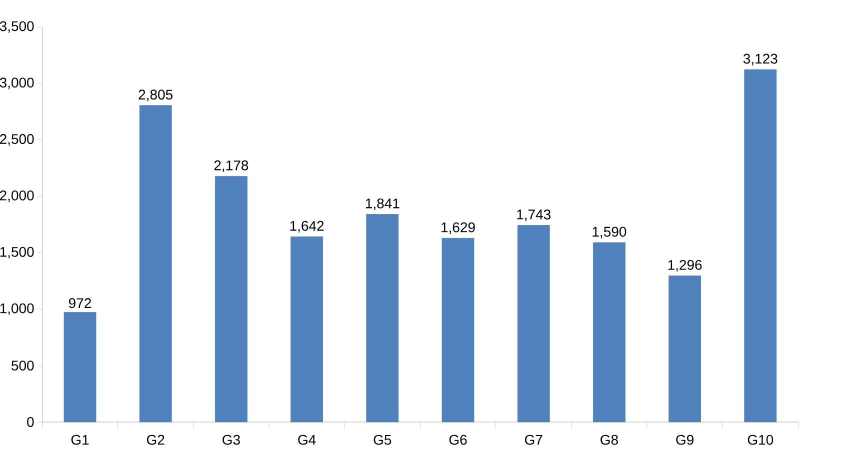 This screenshot has width=843, height=464. I want to click on y-tick-label: 0, so click(30, 422).